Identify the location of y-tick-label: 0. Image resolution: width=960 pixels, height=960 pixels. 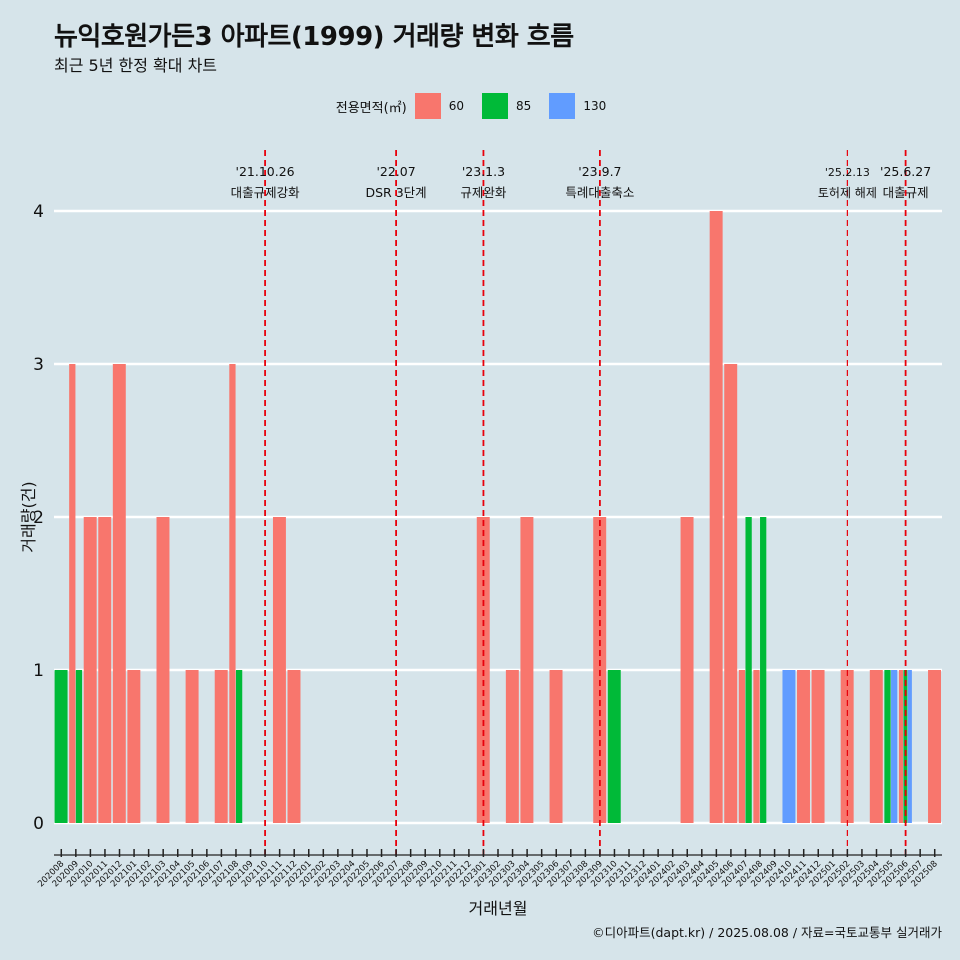
(38, 824).